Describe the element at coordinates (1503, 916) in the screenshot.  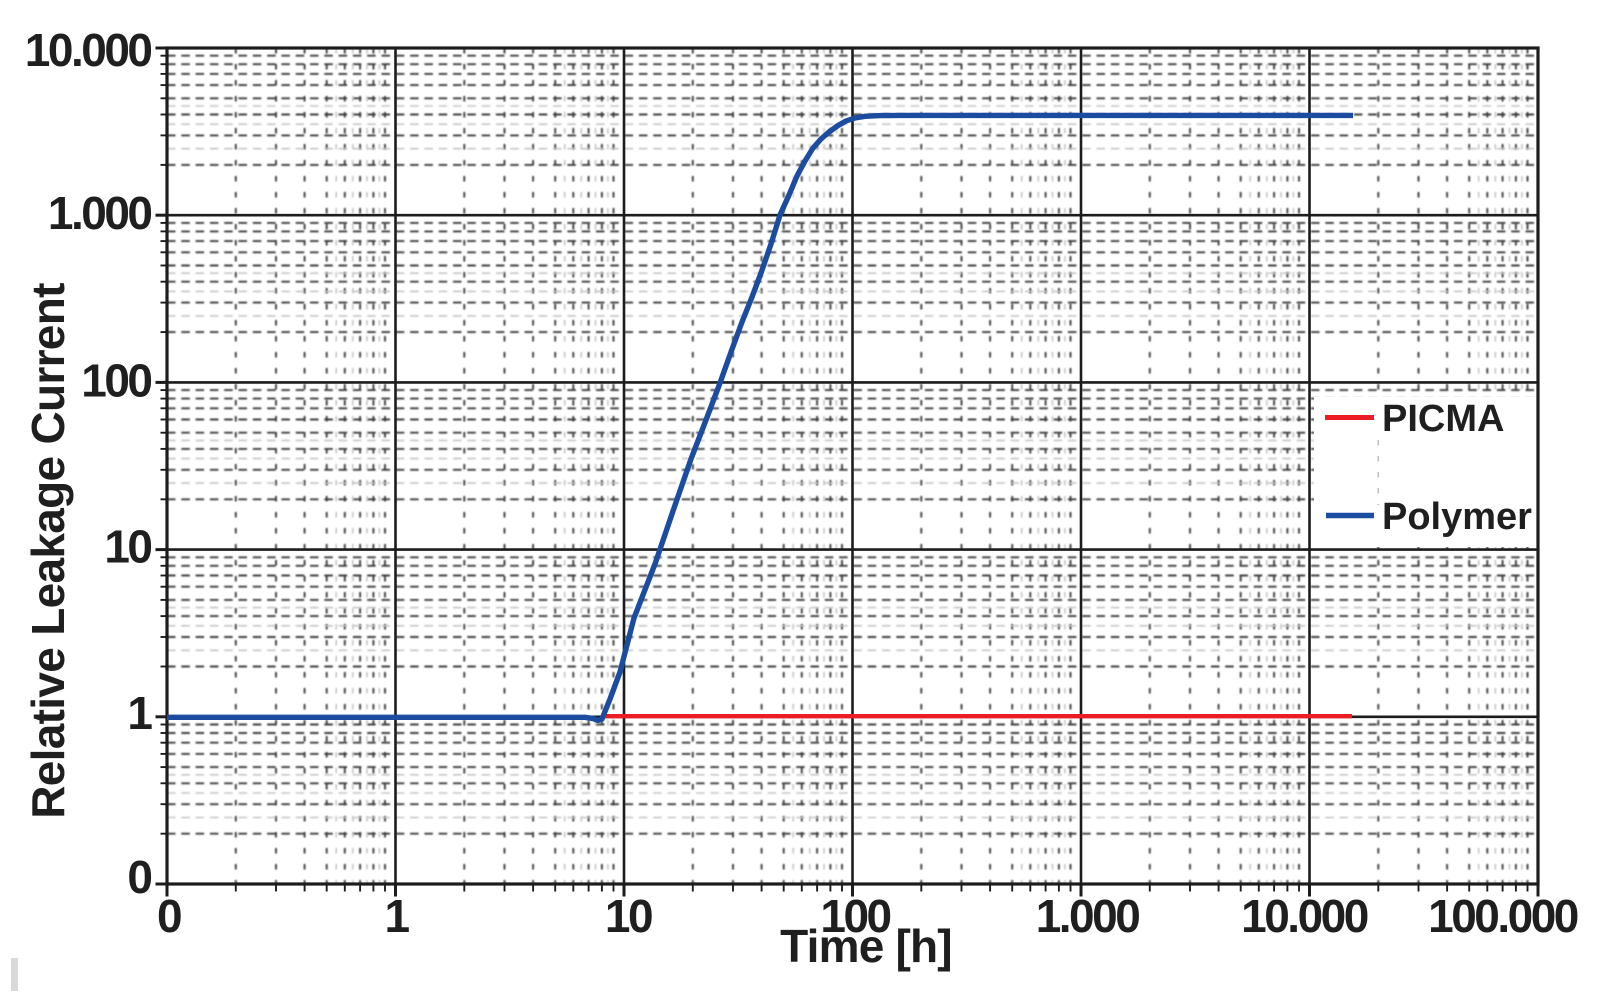
I see `svg-text: 100.000` at that location.